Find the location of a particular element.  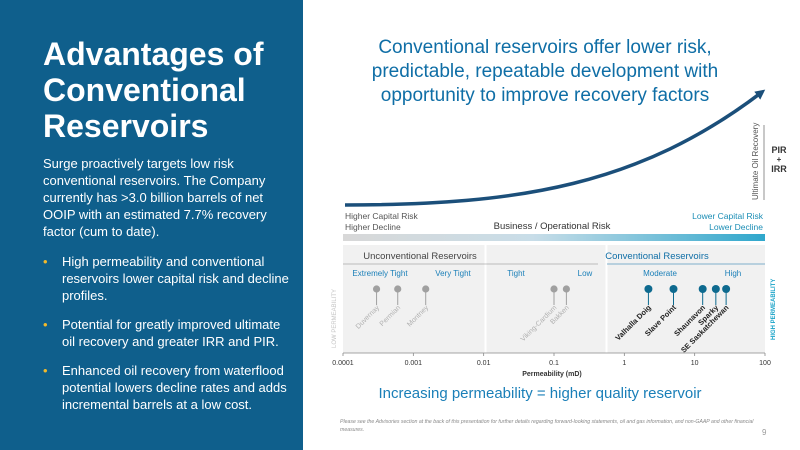

growth-curve is located at coordinates (555, 148).